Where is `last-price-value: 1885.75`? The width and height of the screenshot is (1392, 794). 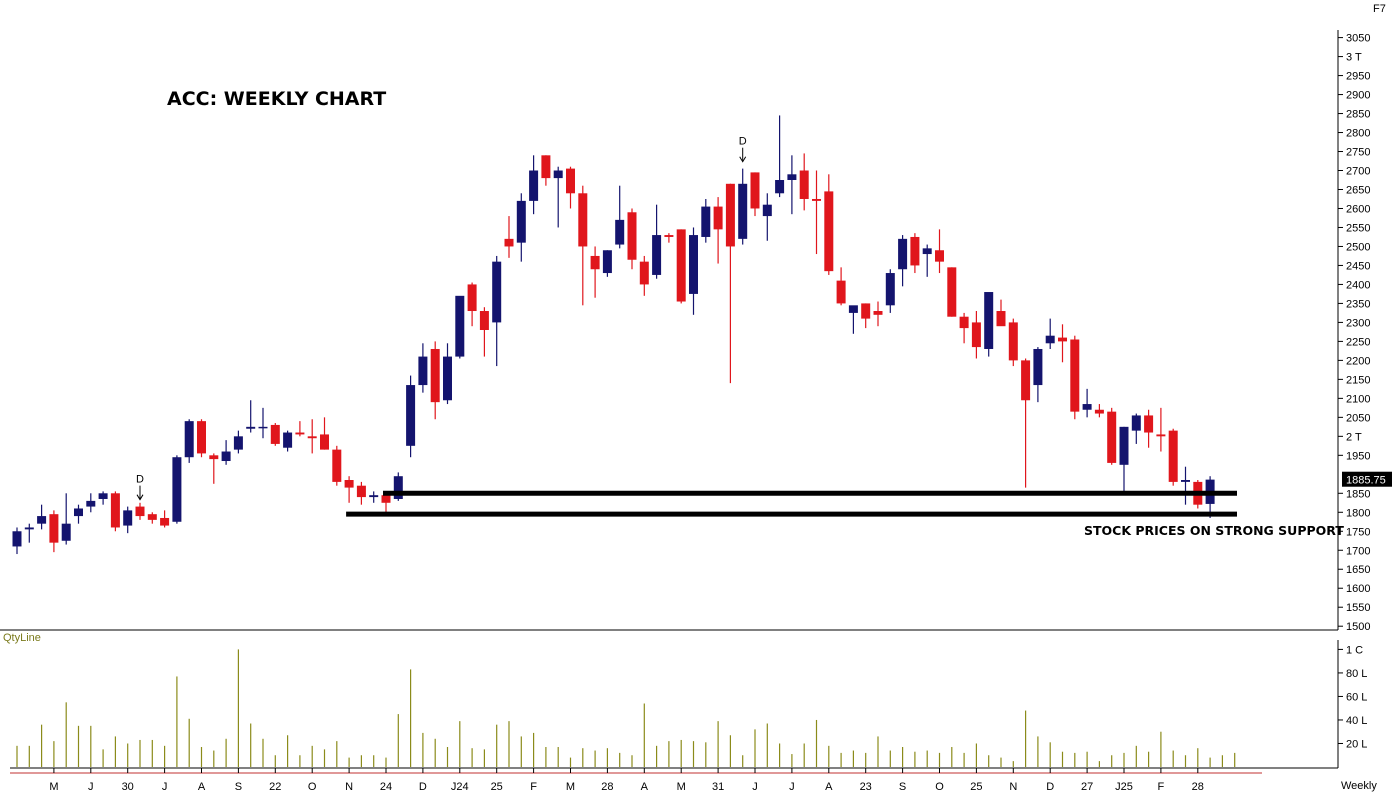 last-price-value: 1885.75 is located at coordinates (1366, 481).